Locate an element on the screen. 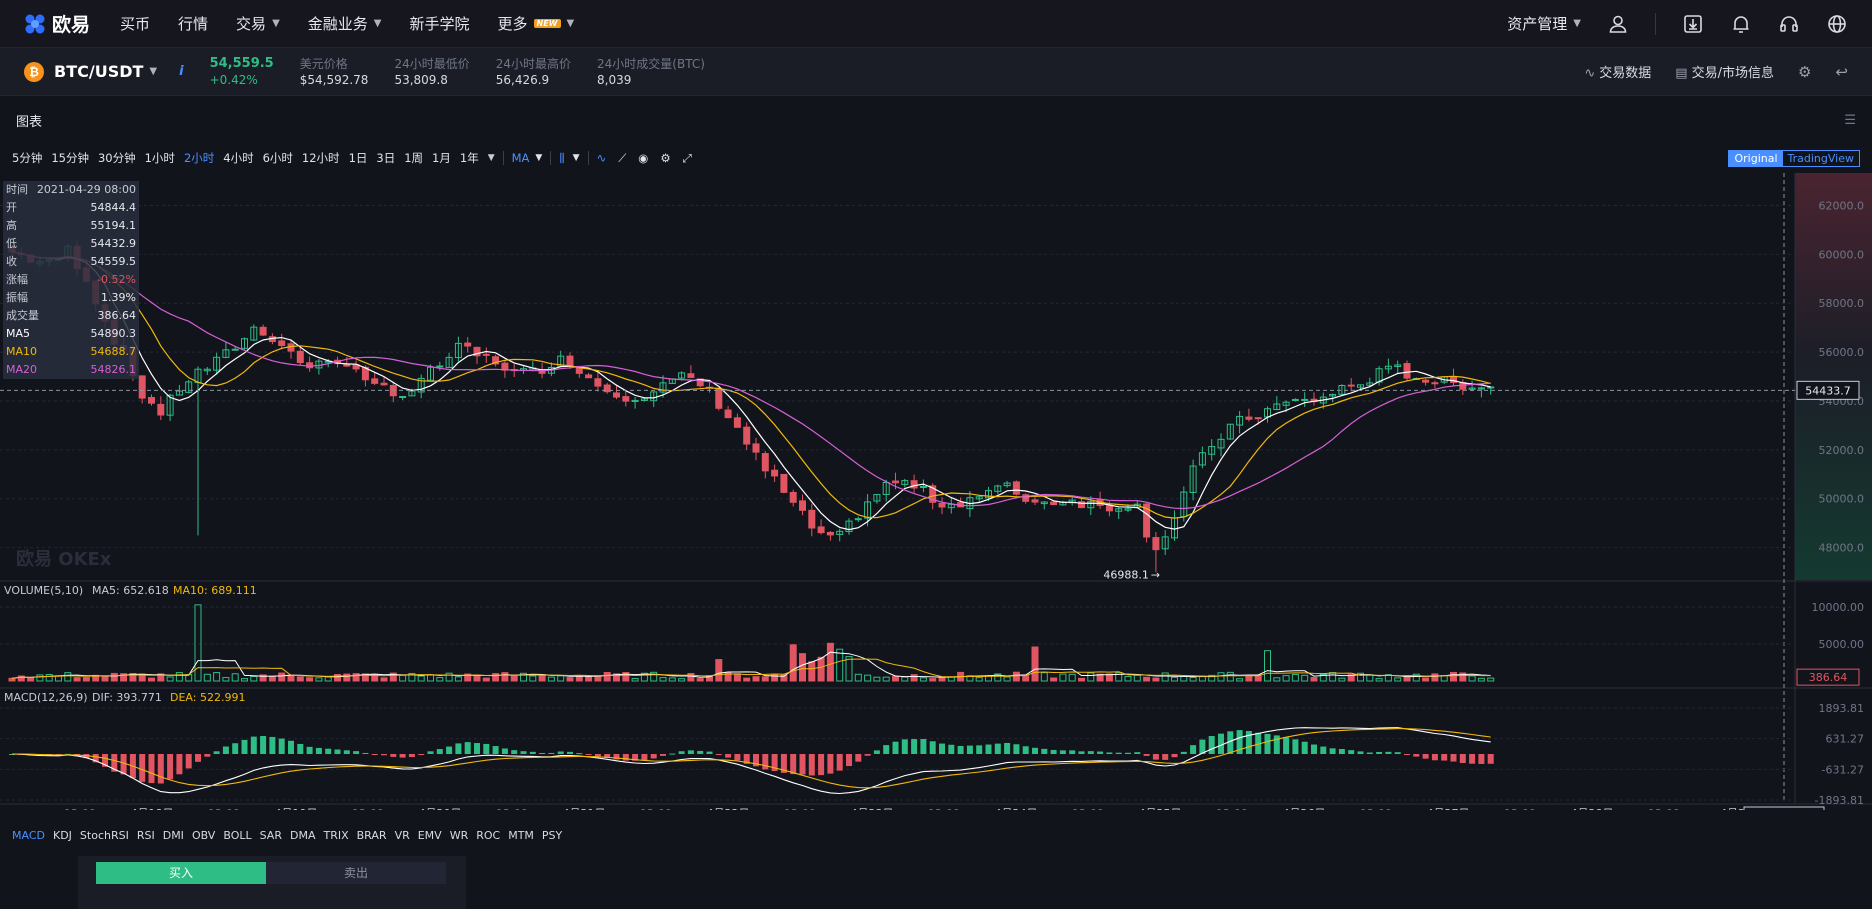  fullscreen-icon: ⤢ is located at coordinates (687, 157).